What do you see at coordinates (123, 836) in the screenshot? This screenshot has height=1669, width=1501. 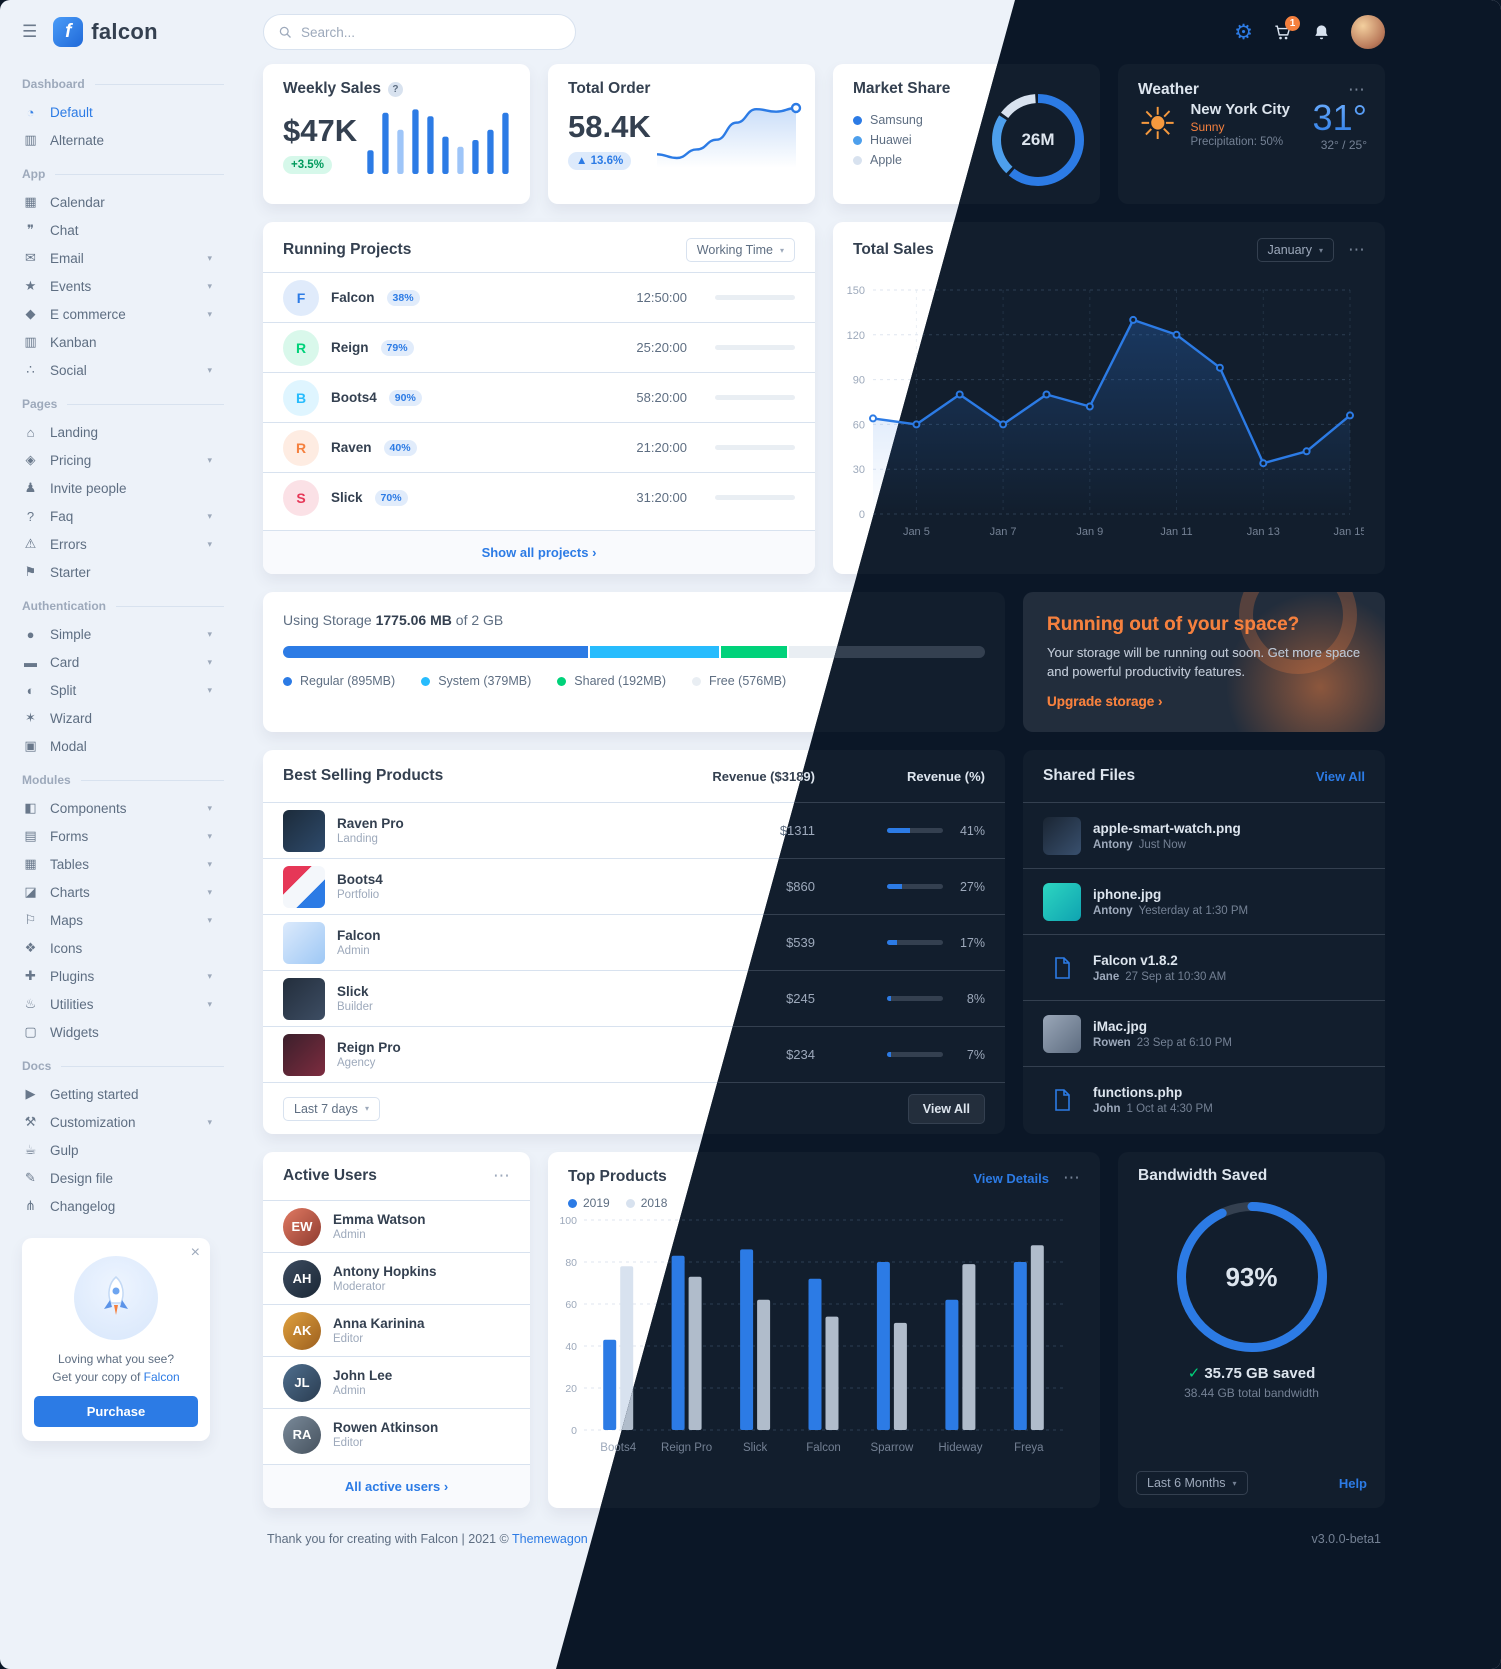 I see `sidebar-item-forms: ▤ Forms ▾` at bounding box center [123, 836].